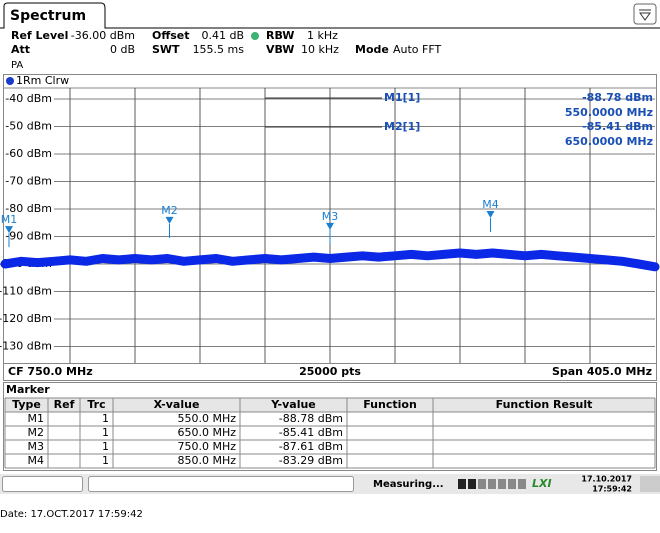  I want to click on y-tick-label: -110 dBm, so click(26, 291).